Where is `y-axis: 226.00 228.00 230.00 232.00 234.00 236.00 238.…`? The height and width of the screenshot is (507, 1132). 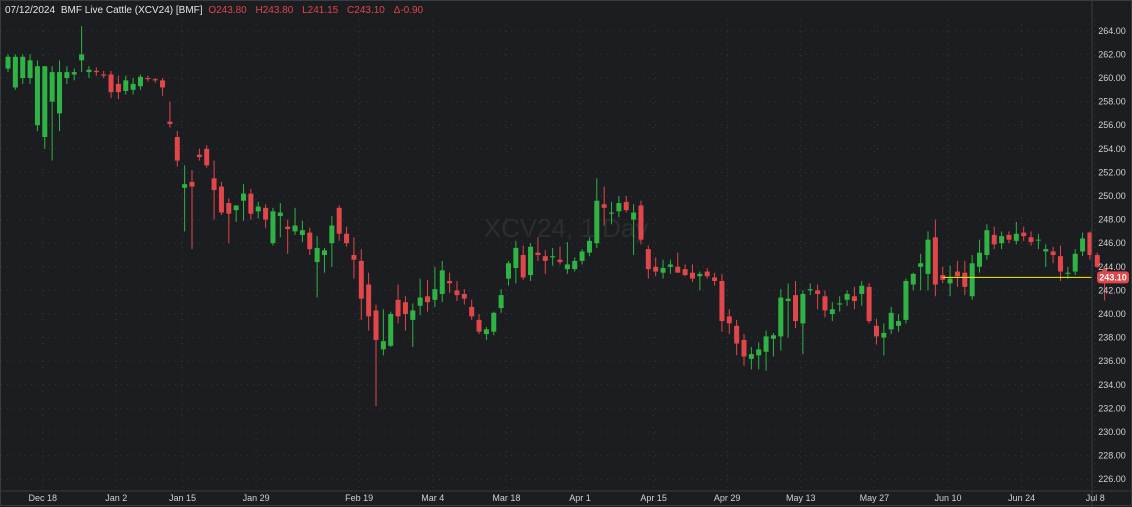
y-axis: 226.00 228.00 230.00 232.00 234.00 236.00 238.… is located at coordinates (1108, 254).